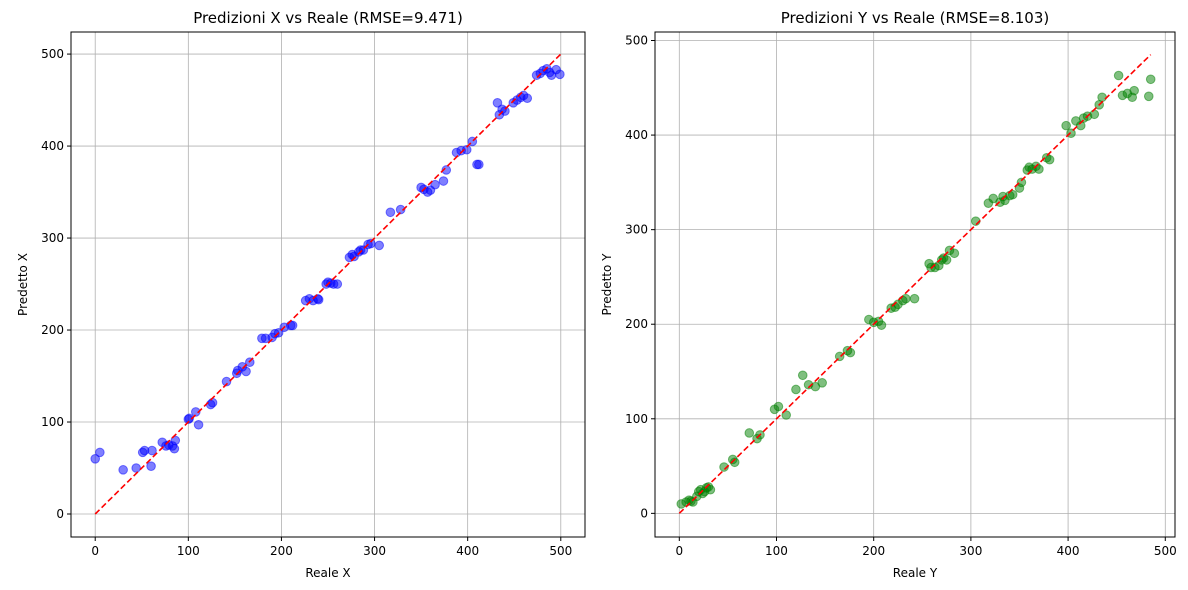 This screenshot has height=590, width=1188. What do you see at coordinates (328, 18) in the screenshot?
I see `chart-title: Predizioni X vs Reale (RMSE=9.471)` at bounding box center [328, 18].